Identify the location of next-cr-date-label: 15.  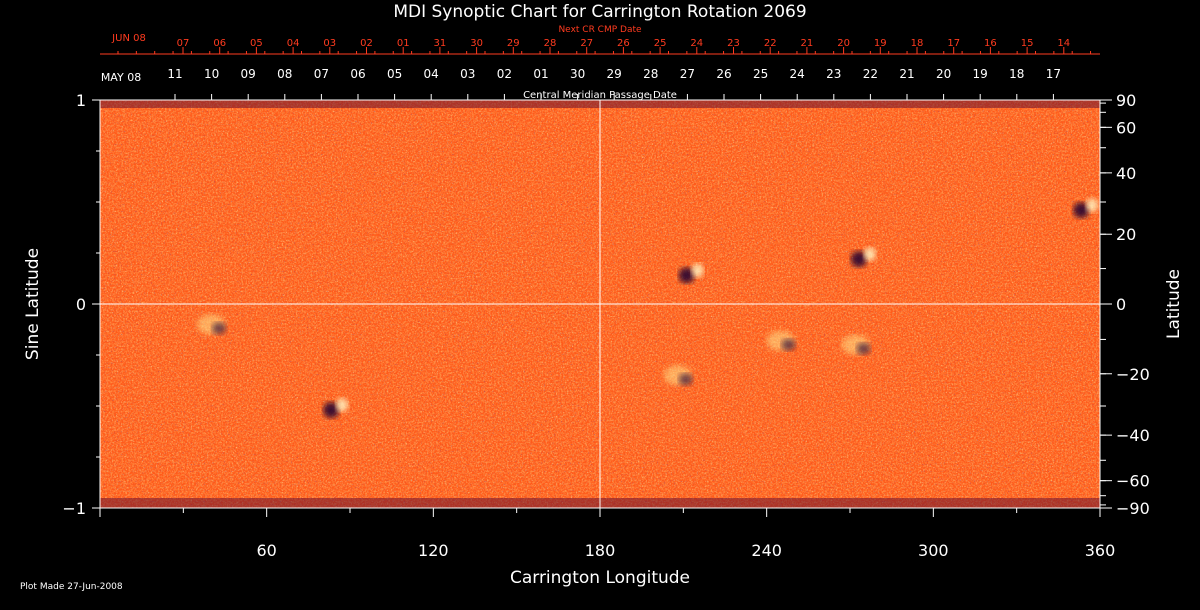
(1027, 43).